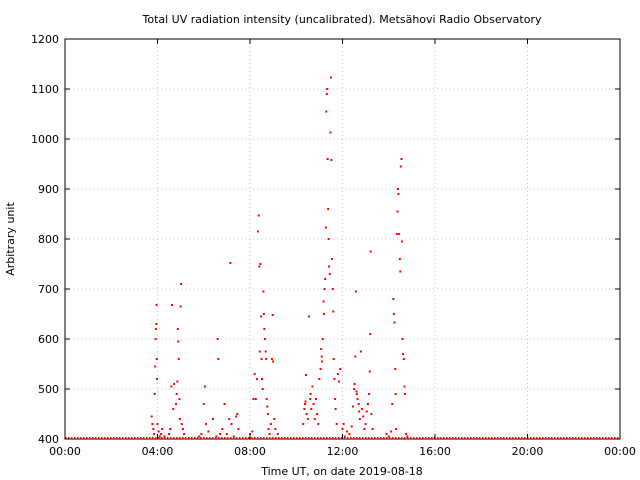  Describe the element at coordinates (48, 339) in the screenshot. I see `y-tick-label: 600` at that location.